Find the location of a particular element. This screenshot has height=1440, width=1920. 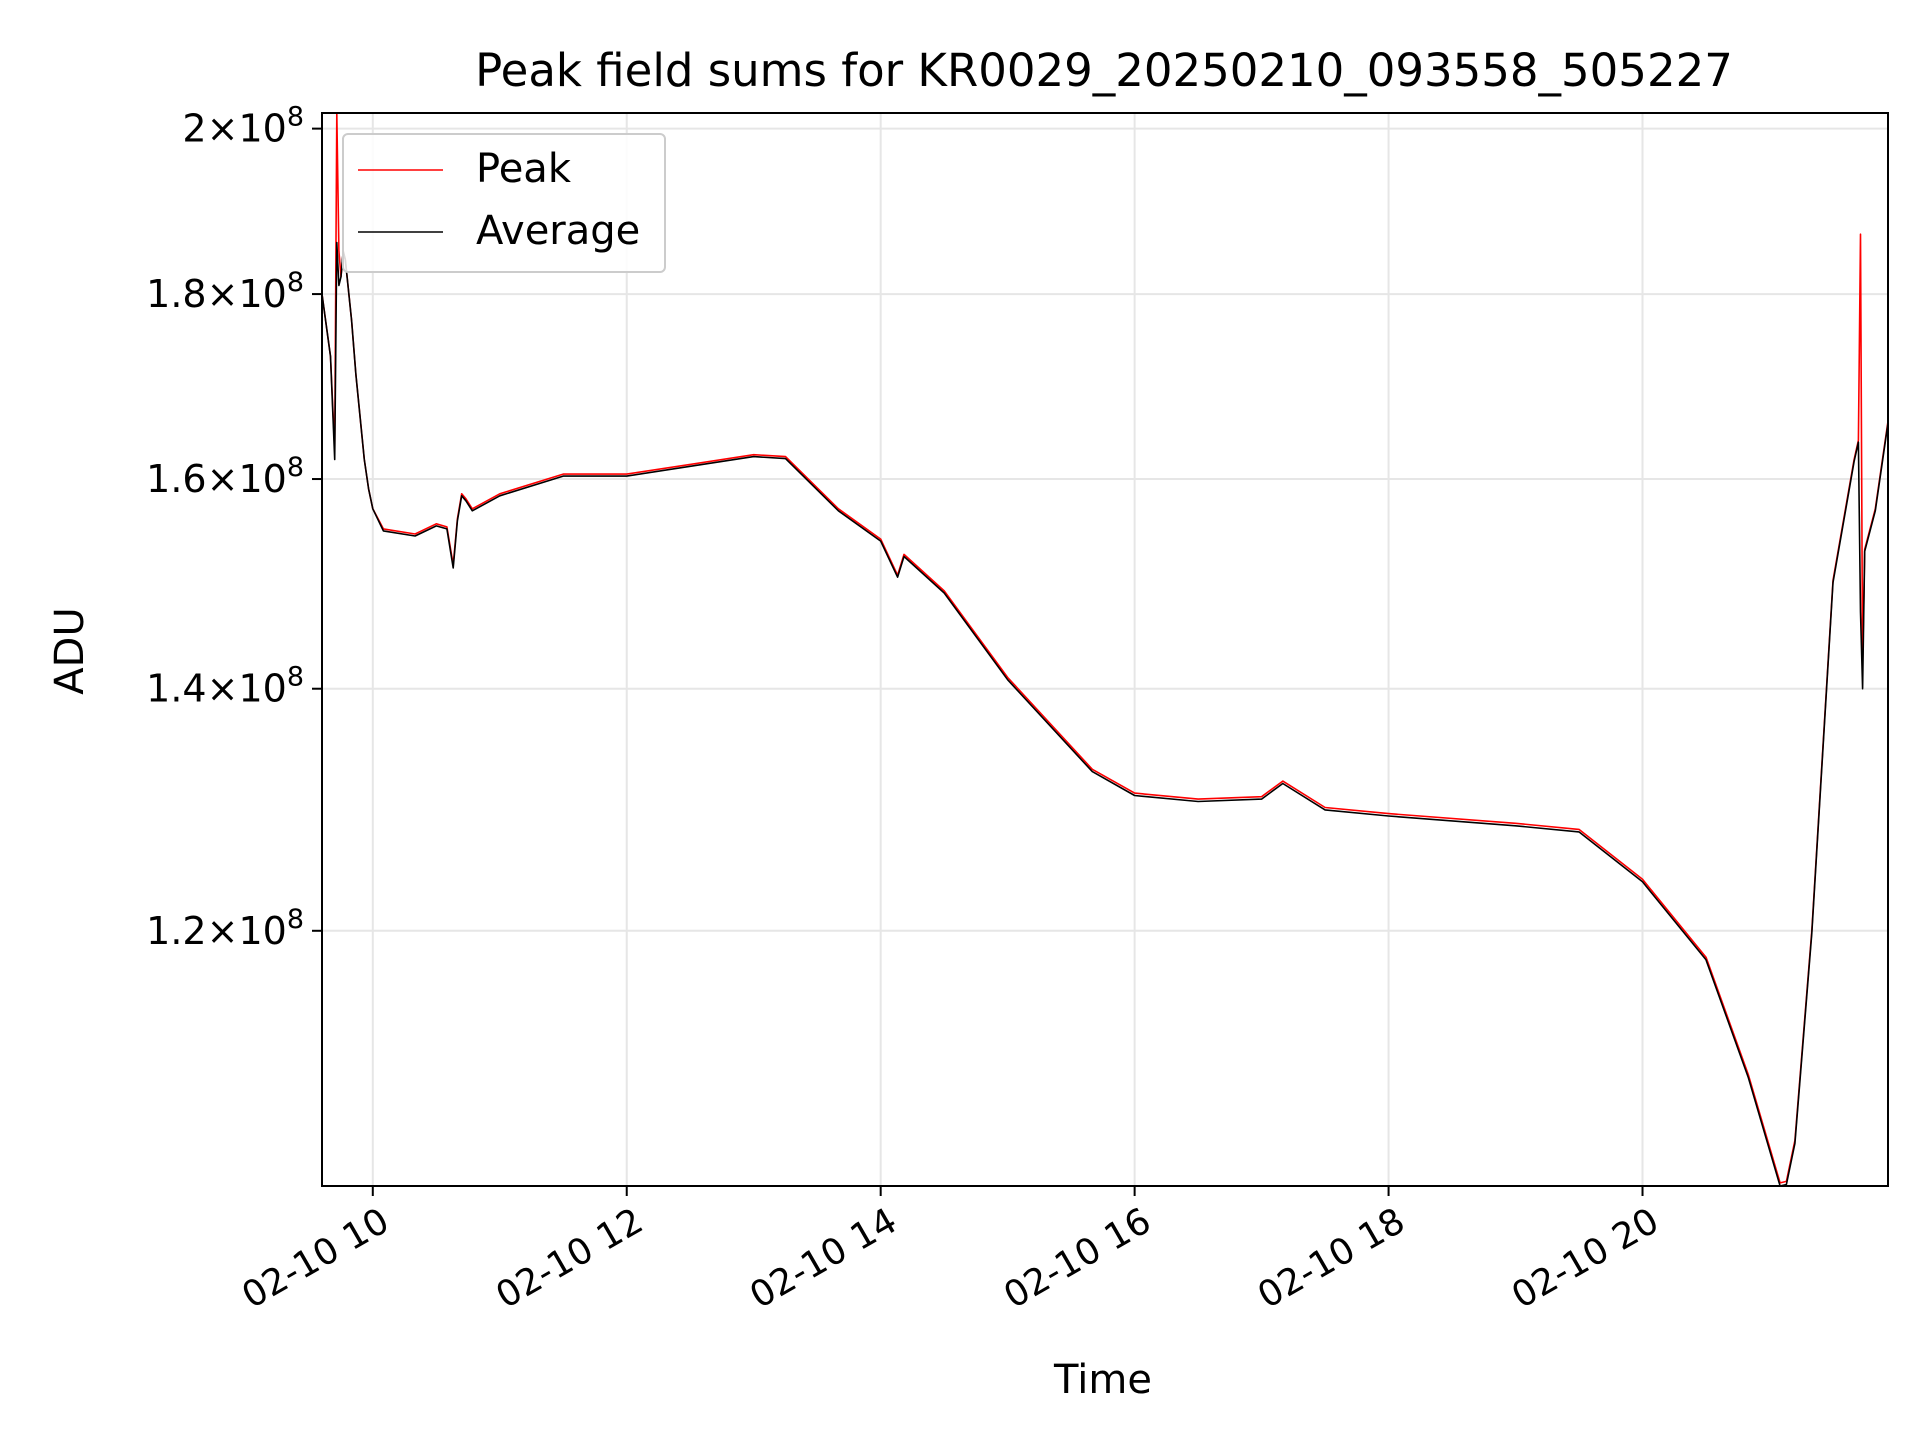

y-axis-label: ADU is located at coordinates (70, 650).